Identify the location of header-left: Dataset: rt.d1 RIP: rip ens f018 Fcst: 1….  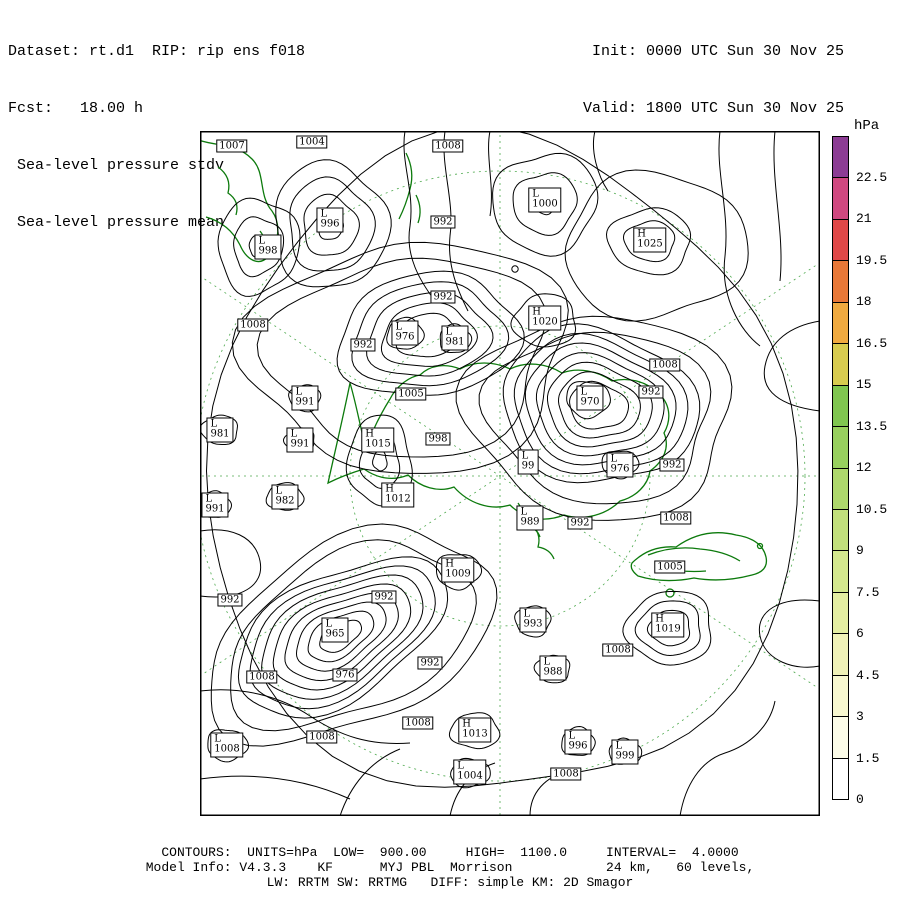
(156, 127).